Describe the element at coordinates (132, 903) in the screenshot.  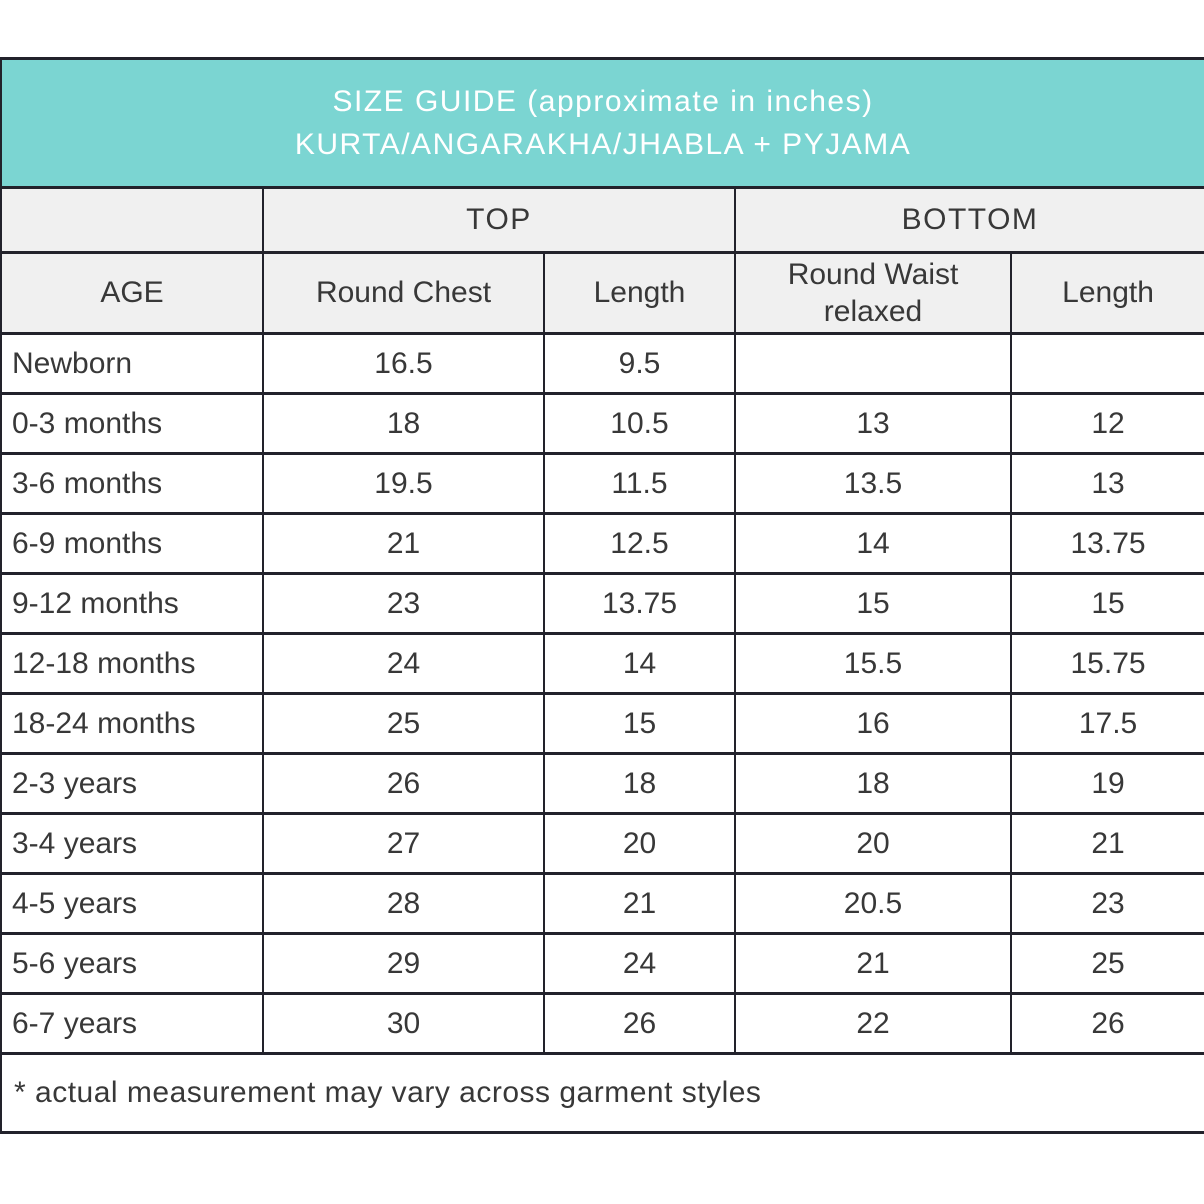
I see `age-cell: 4-5 years` at that location.